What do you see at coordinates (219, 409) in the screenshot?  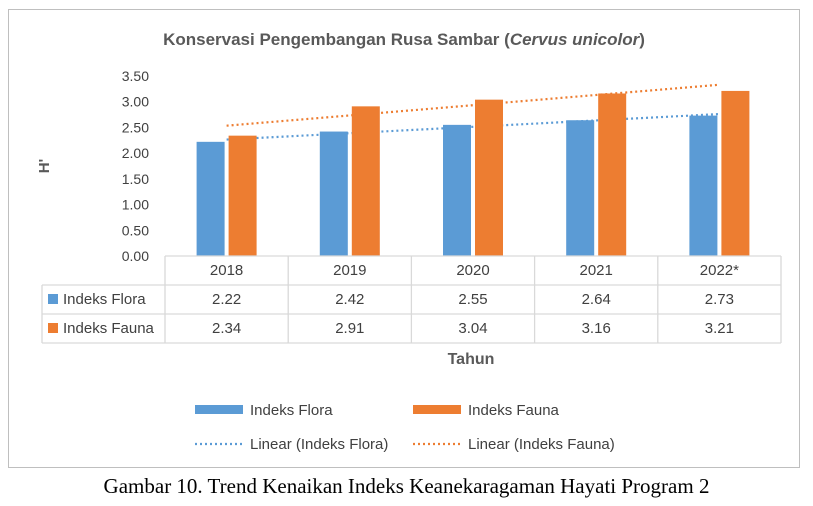 I see `legend-key-flora` at bounding box center [219, 409].